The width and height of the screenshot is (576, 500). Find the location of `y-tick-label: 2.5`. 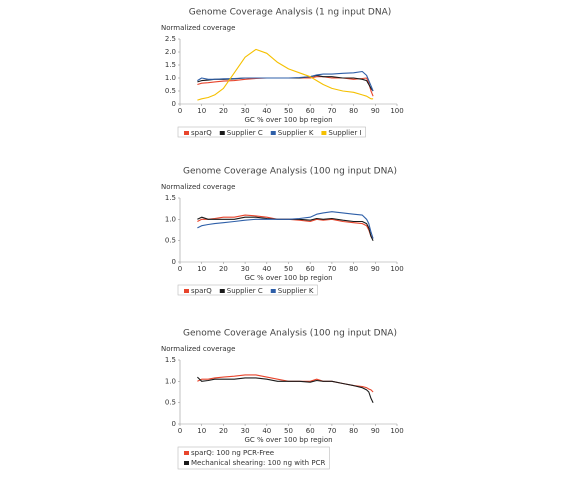

y-tick-label: 2.5 is located at coordinates (170, 39).